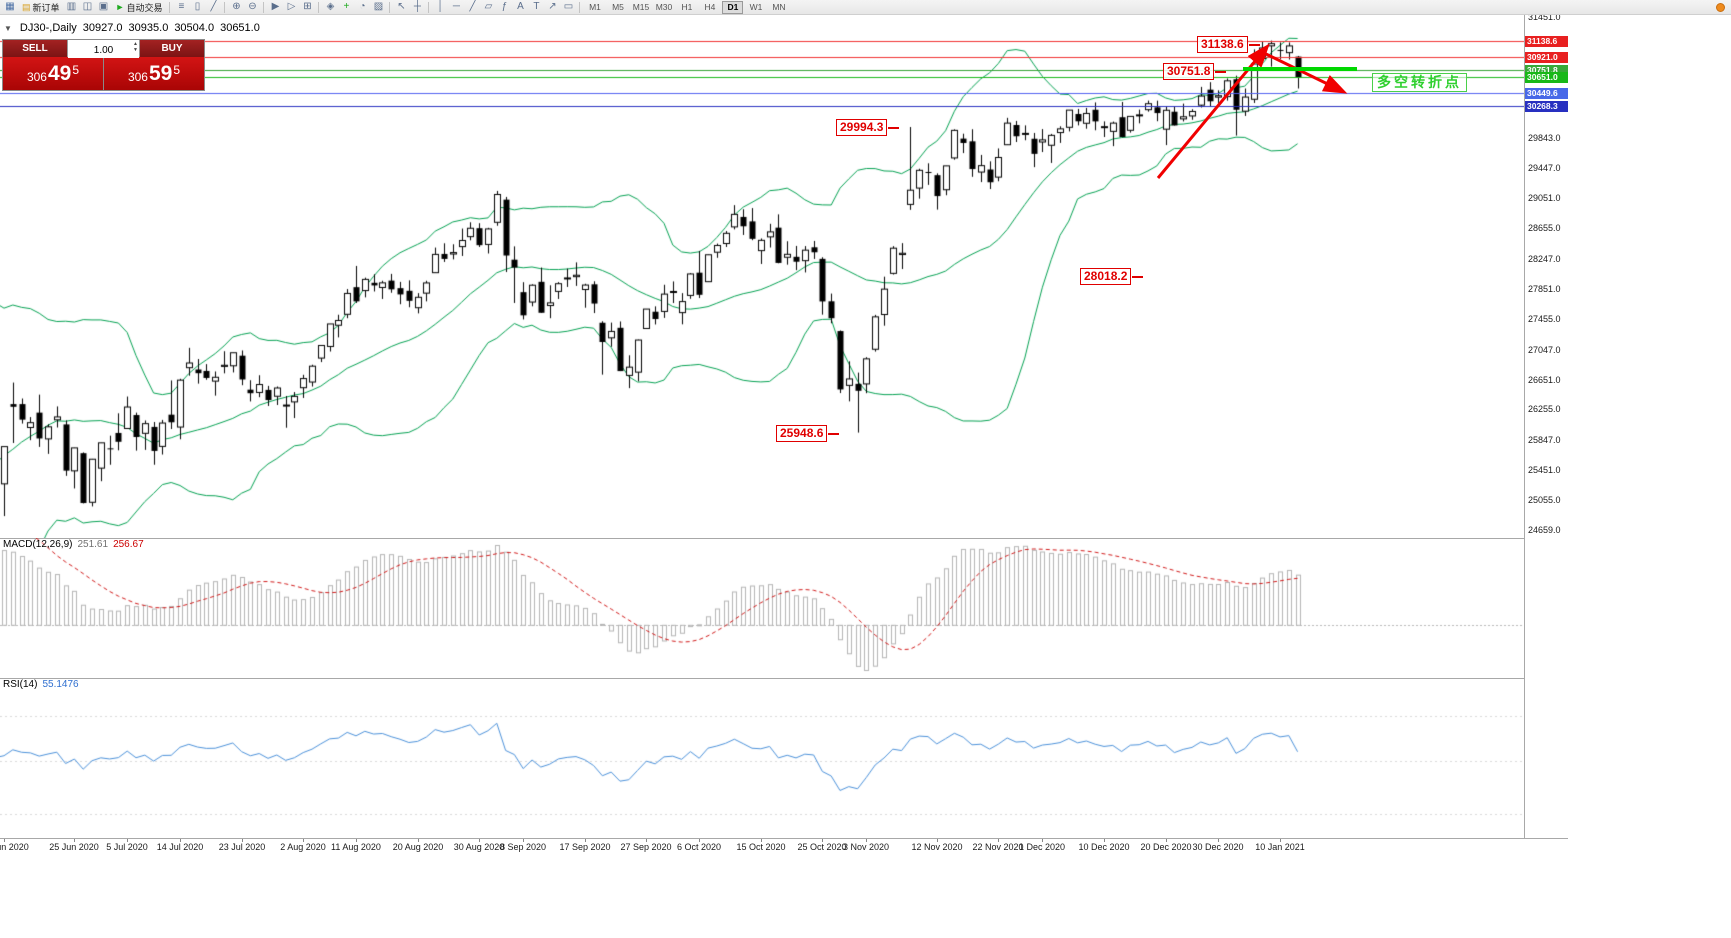 This screenshot has height=938, width=1731. I want to click on indicators-icon: ◈, so click(330, 7).